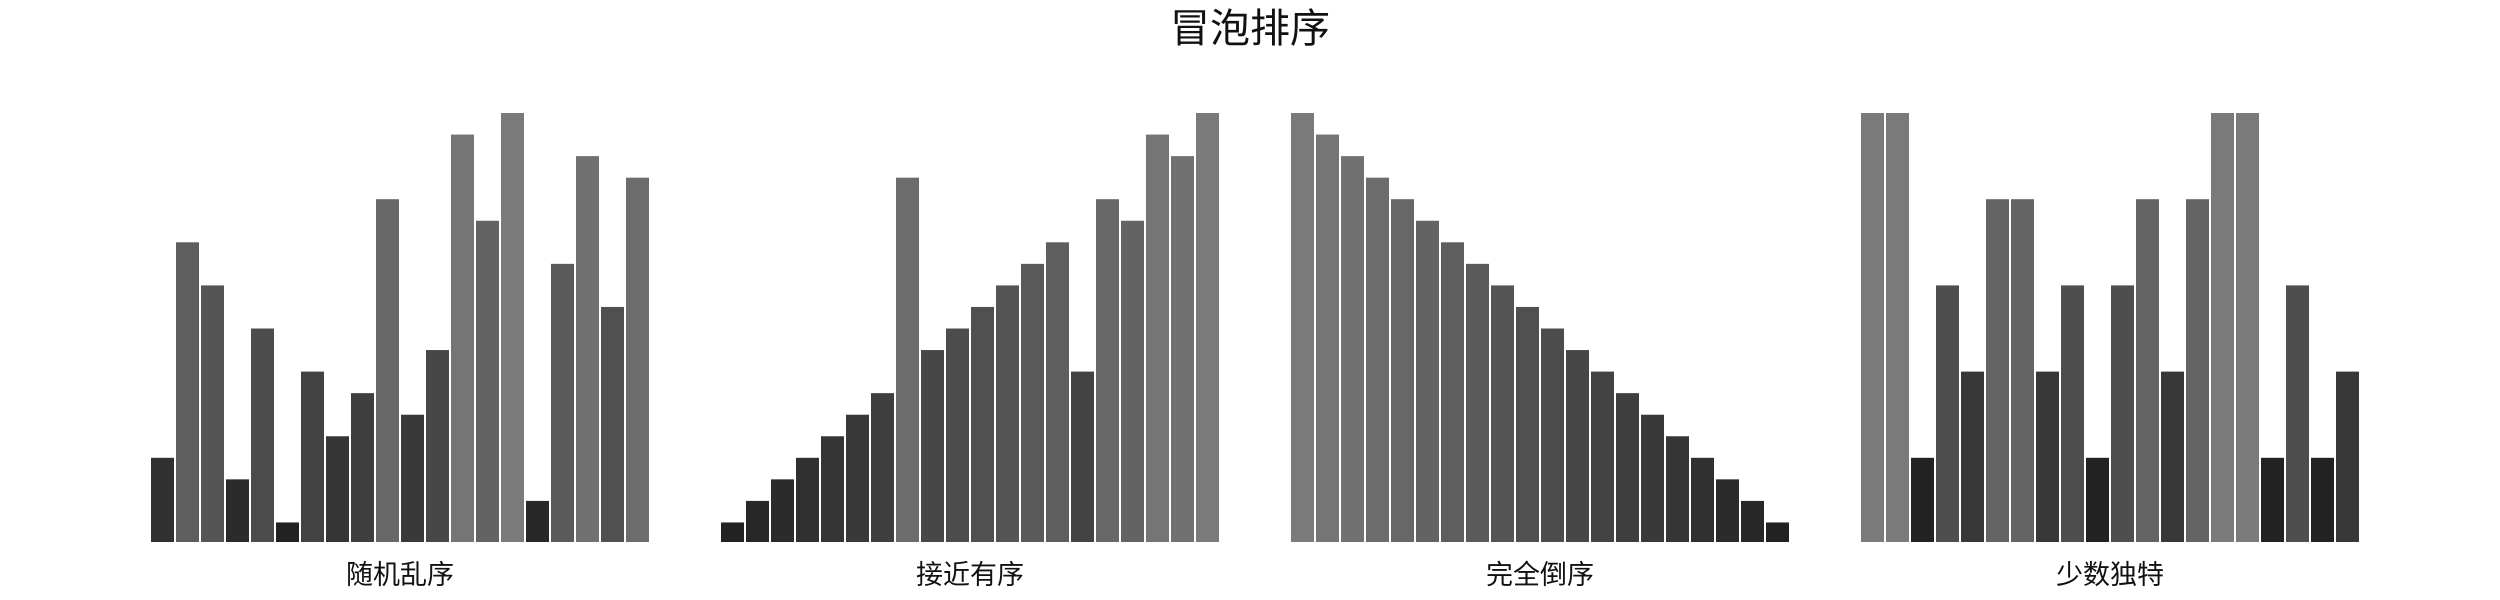 This screenshot has height=600, width=2500. Describe the element at coordinates (400, 575) in the screenshot. I see `panel-label-1: 随机乱序` at that location.